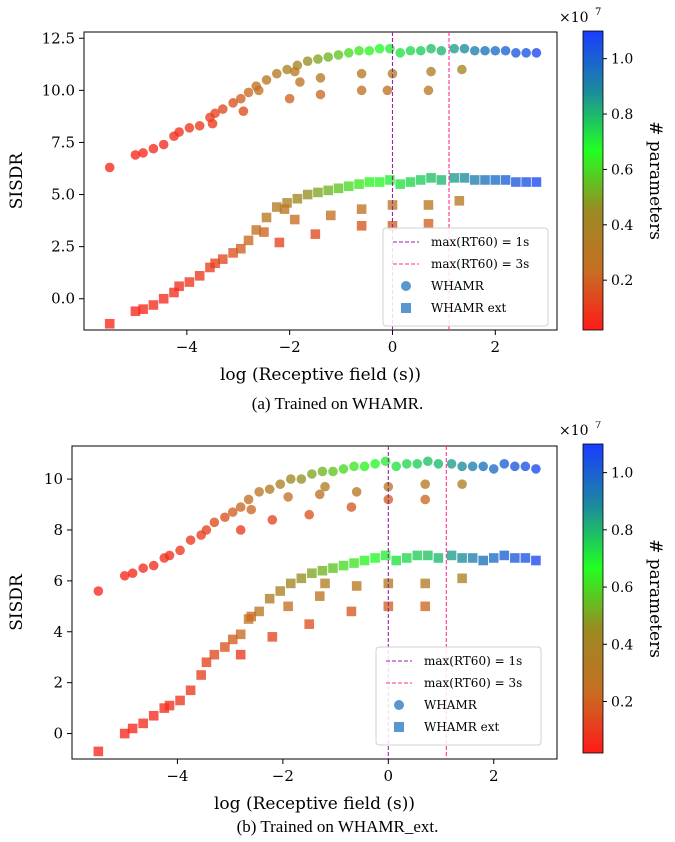 The width and height of the screenshot is (675, 842). What do you see at coordinates (622, 170) in the screenshot?
I see `colorbar-tick-label: 0.6` at bounding box center [622, 170].